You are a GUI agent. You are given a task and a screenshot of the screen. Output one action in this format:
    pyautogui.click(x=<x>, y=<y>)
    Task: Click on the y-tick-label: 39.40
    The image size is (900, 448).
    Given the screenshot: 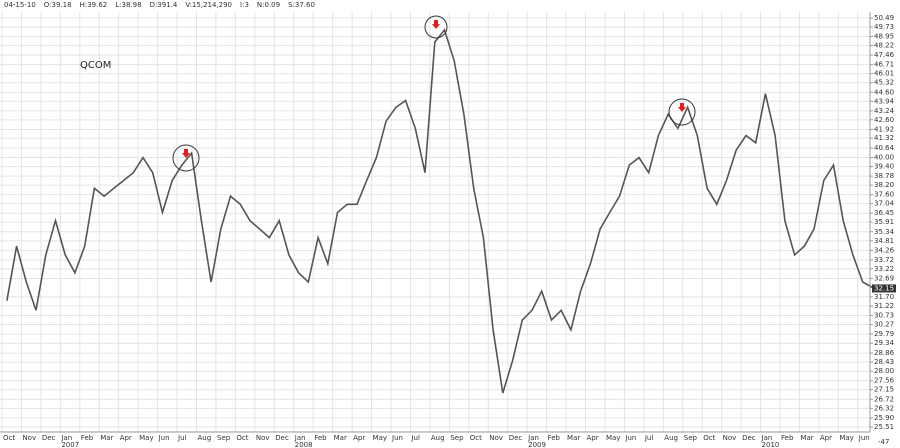 What is the action you would take?
    pyautogui.click(x=884, y=167)
    